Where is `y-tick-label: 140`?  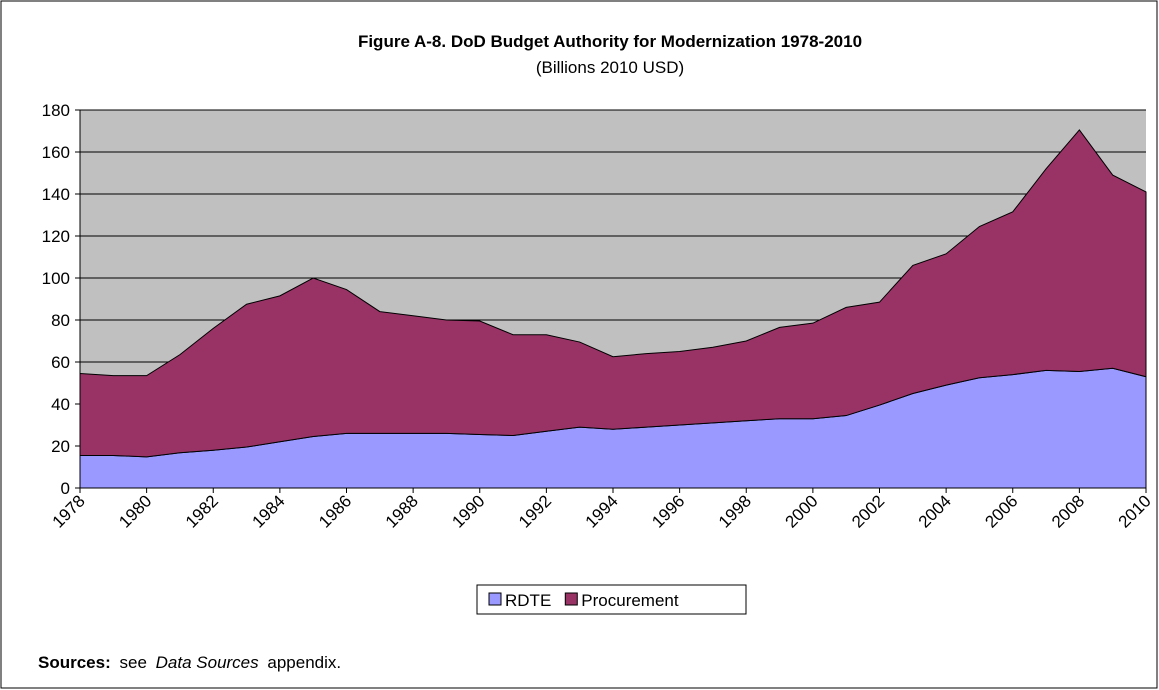
y-tick-label: 140 is located at coordinates (56, 194).